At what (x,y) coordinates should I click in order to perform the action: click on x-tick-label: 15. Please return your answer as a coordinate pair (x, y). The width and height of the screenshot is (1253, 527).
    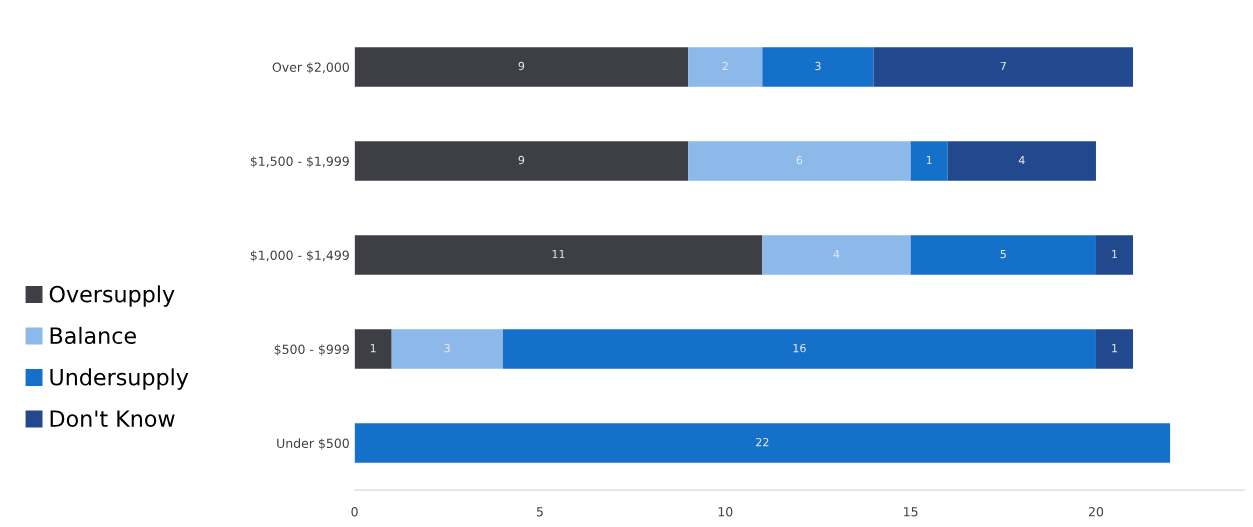
    Looking at the image, I should click on (911, 512).